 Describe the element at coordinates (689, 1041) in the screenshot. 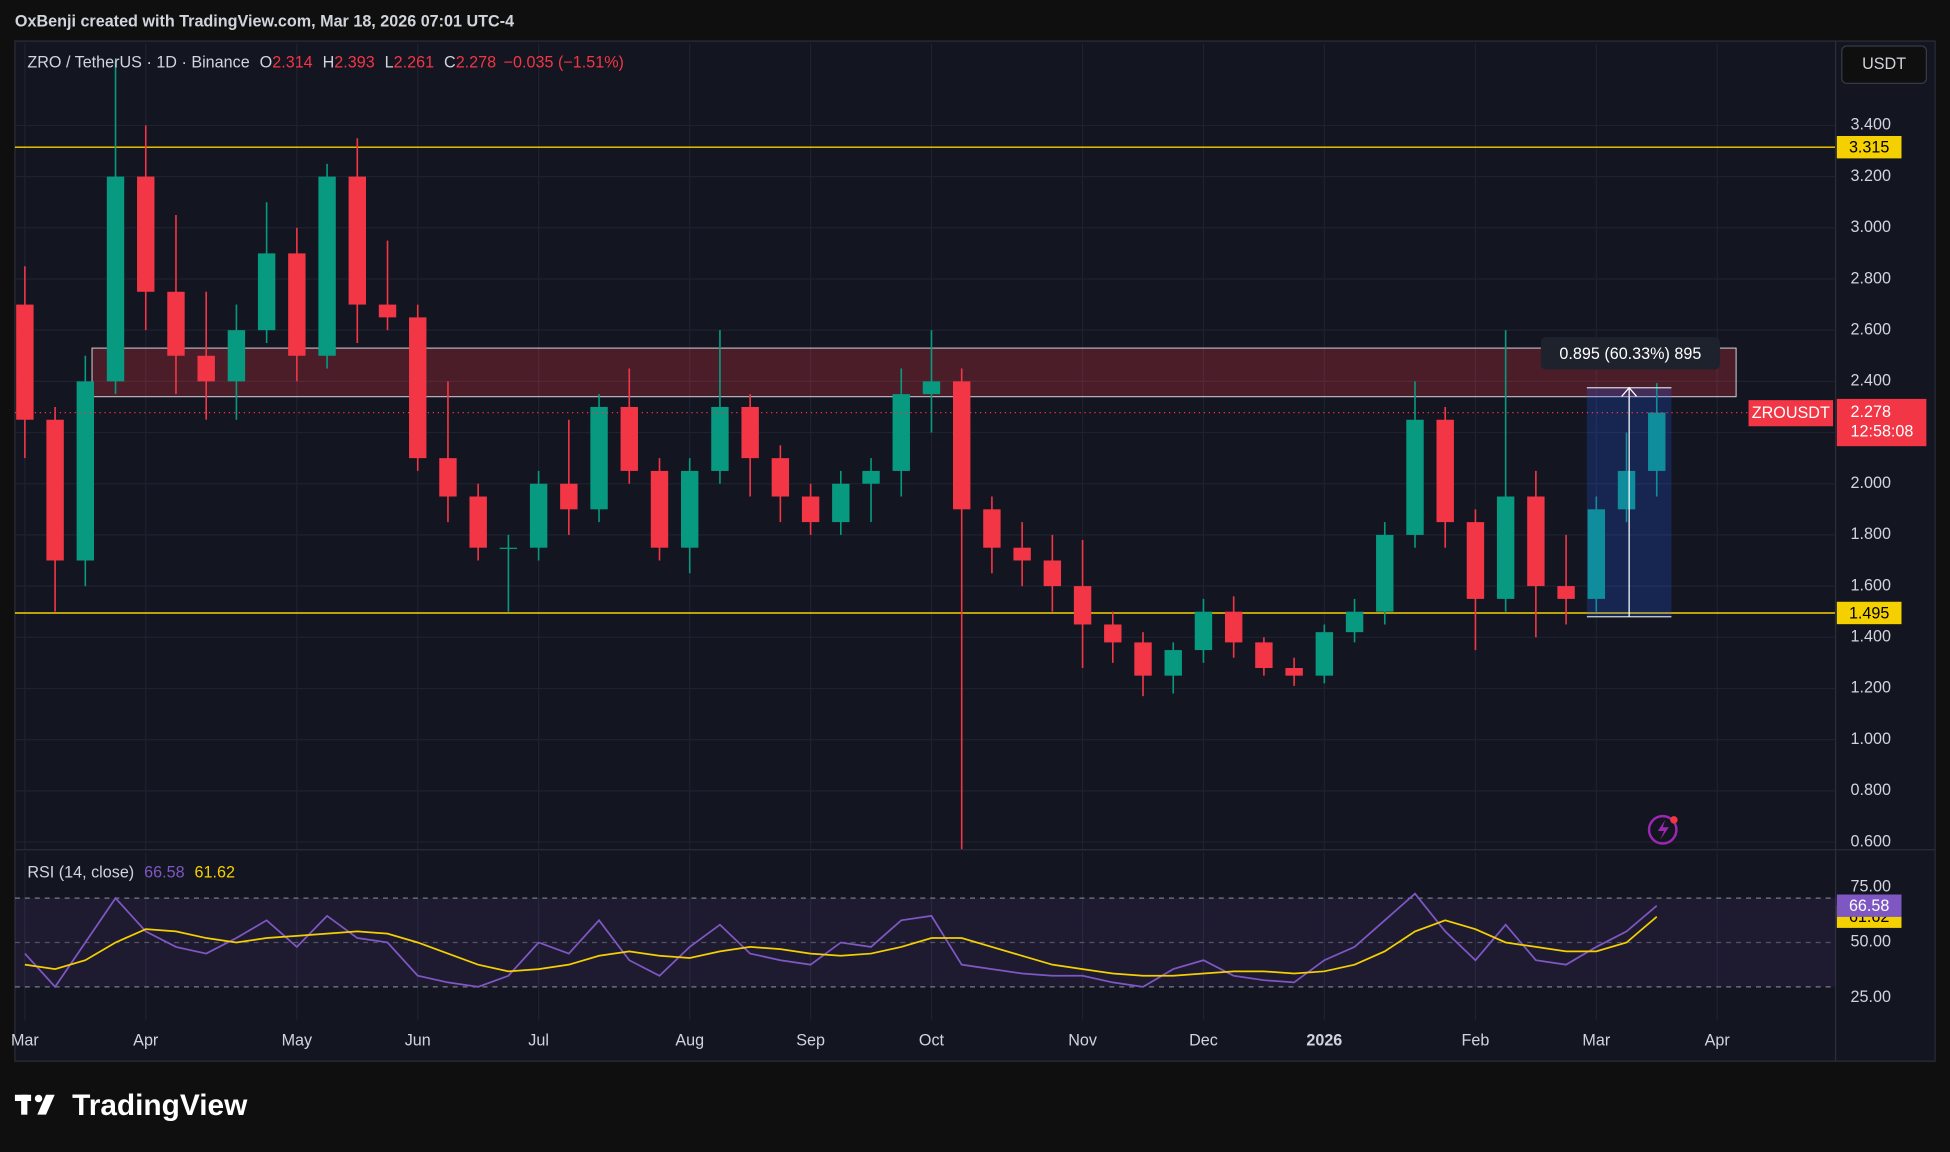

I see `x-tick-label: Aug` at that location.